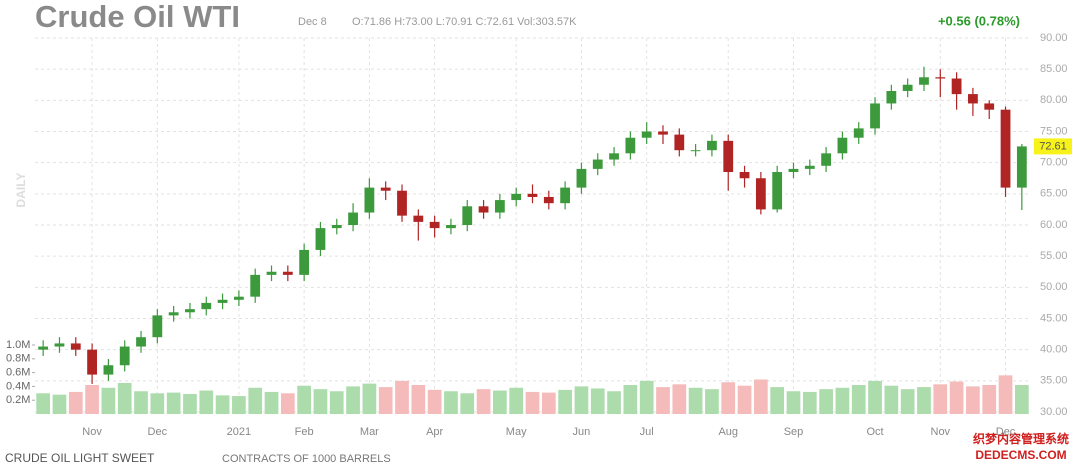 The width and height of the screenshot is (1080, 467). I want to click on x-tick-label: May, so click(516, 432).